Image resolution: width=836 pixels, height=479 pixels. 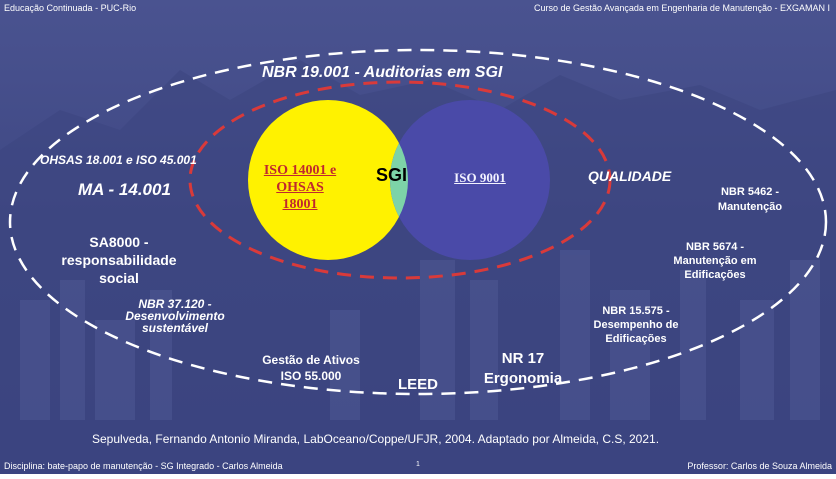 I want to click on label-iso9001: ISO 9001, so click(x=480, y=177).